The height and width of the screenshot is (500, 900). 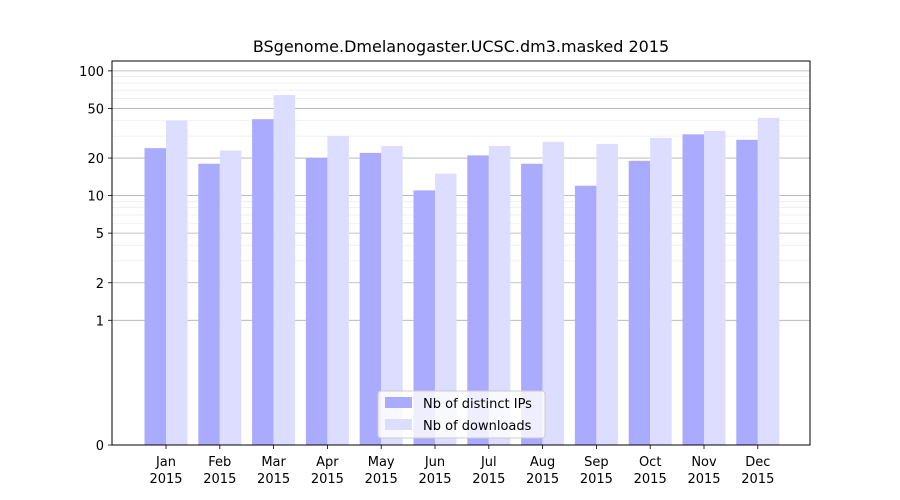 What do you see at coordinates (100, 446) in the screenshot?
I see `y-tick-label: 0` at bounding box center [100, 446].